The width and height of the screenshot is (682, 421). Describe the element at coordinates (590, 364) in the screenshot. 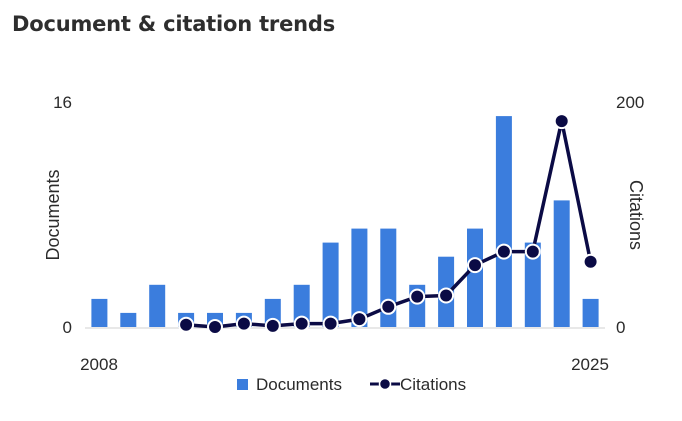

I see `x-tick-last: 2025` at that location.